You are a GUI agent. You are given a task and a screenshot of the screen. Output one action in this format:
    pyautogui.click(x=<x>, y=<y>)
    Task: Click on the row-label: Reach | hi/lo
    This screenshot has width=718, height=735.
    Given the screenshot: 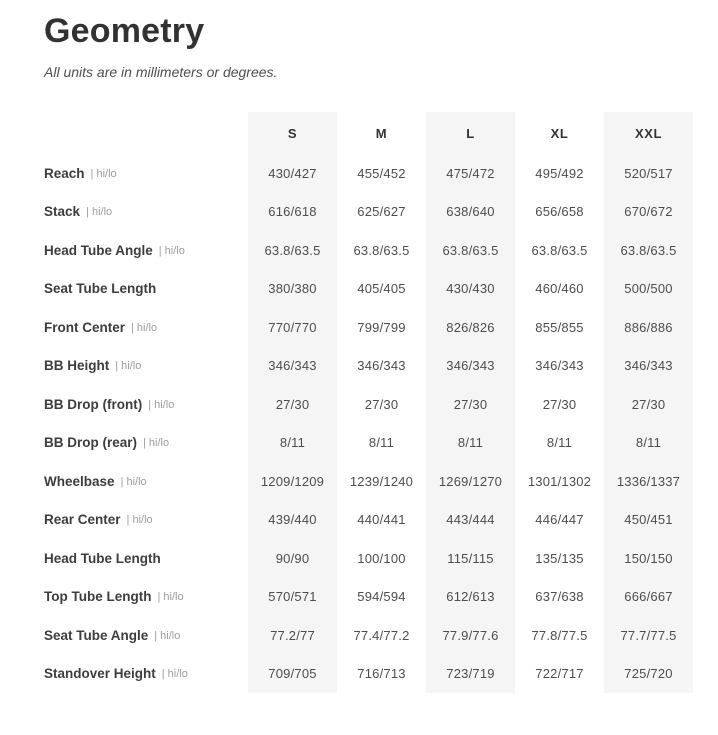 What is the action you would take?
    pyautogui.click(x=146, y=173)
    